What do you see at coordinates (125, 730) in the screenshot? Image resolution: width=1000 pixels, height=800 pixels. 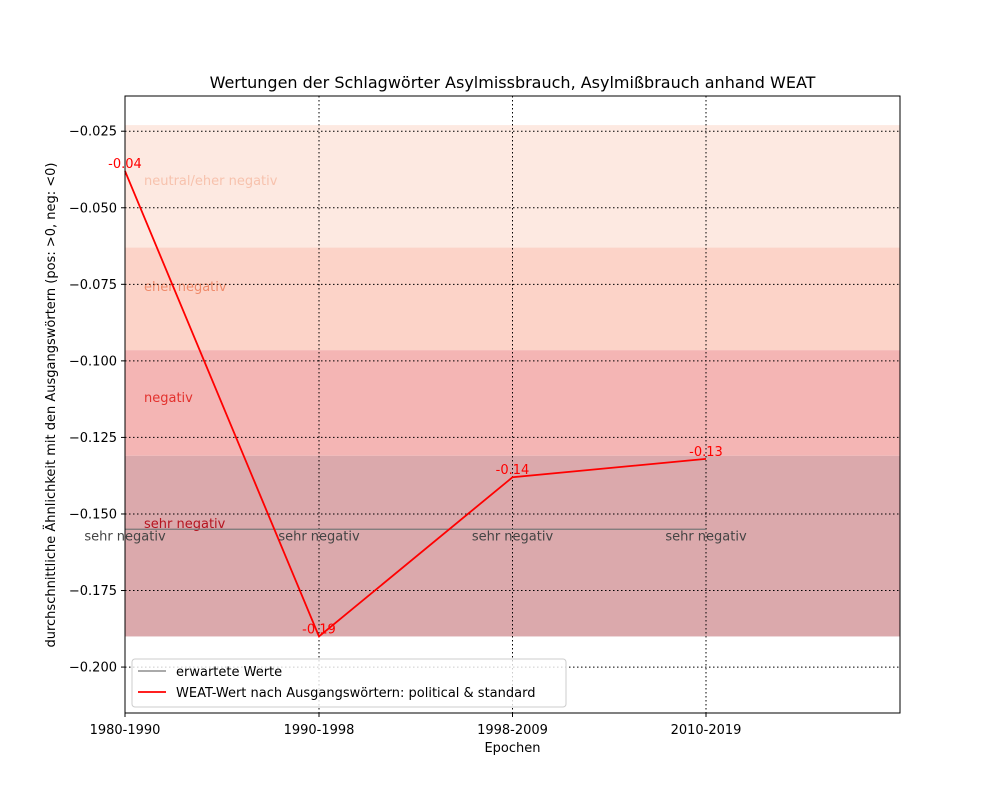 I see `x-tick-label-0: 1980-1990` at bounding box center [125, 730].